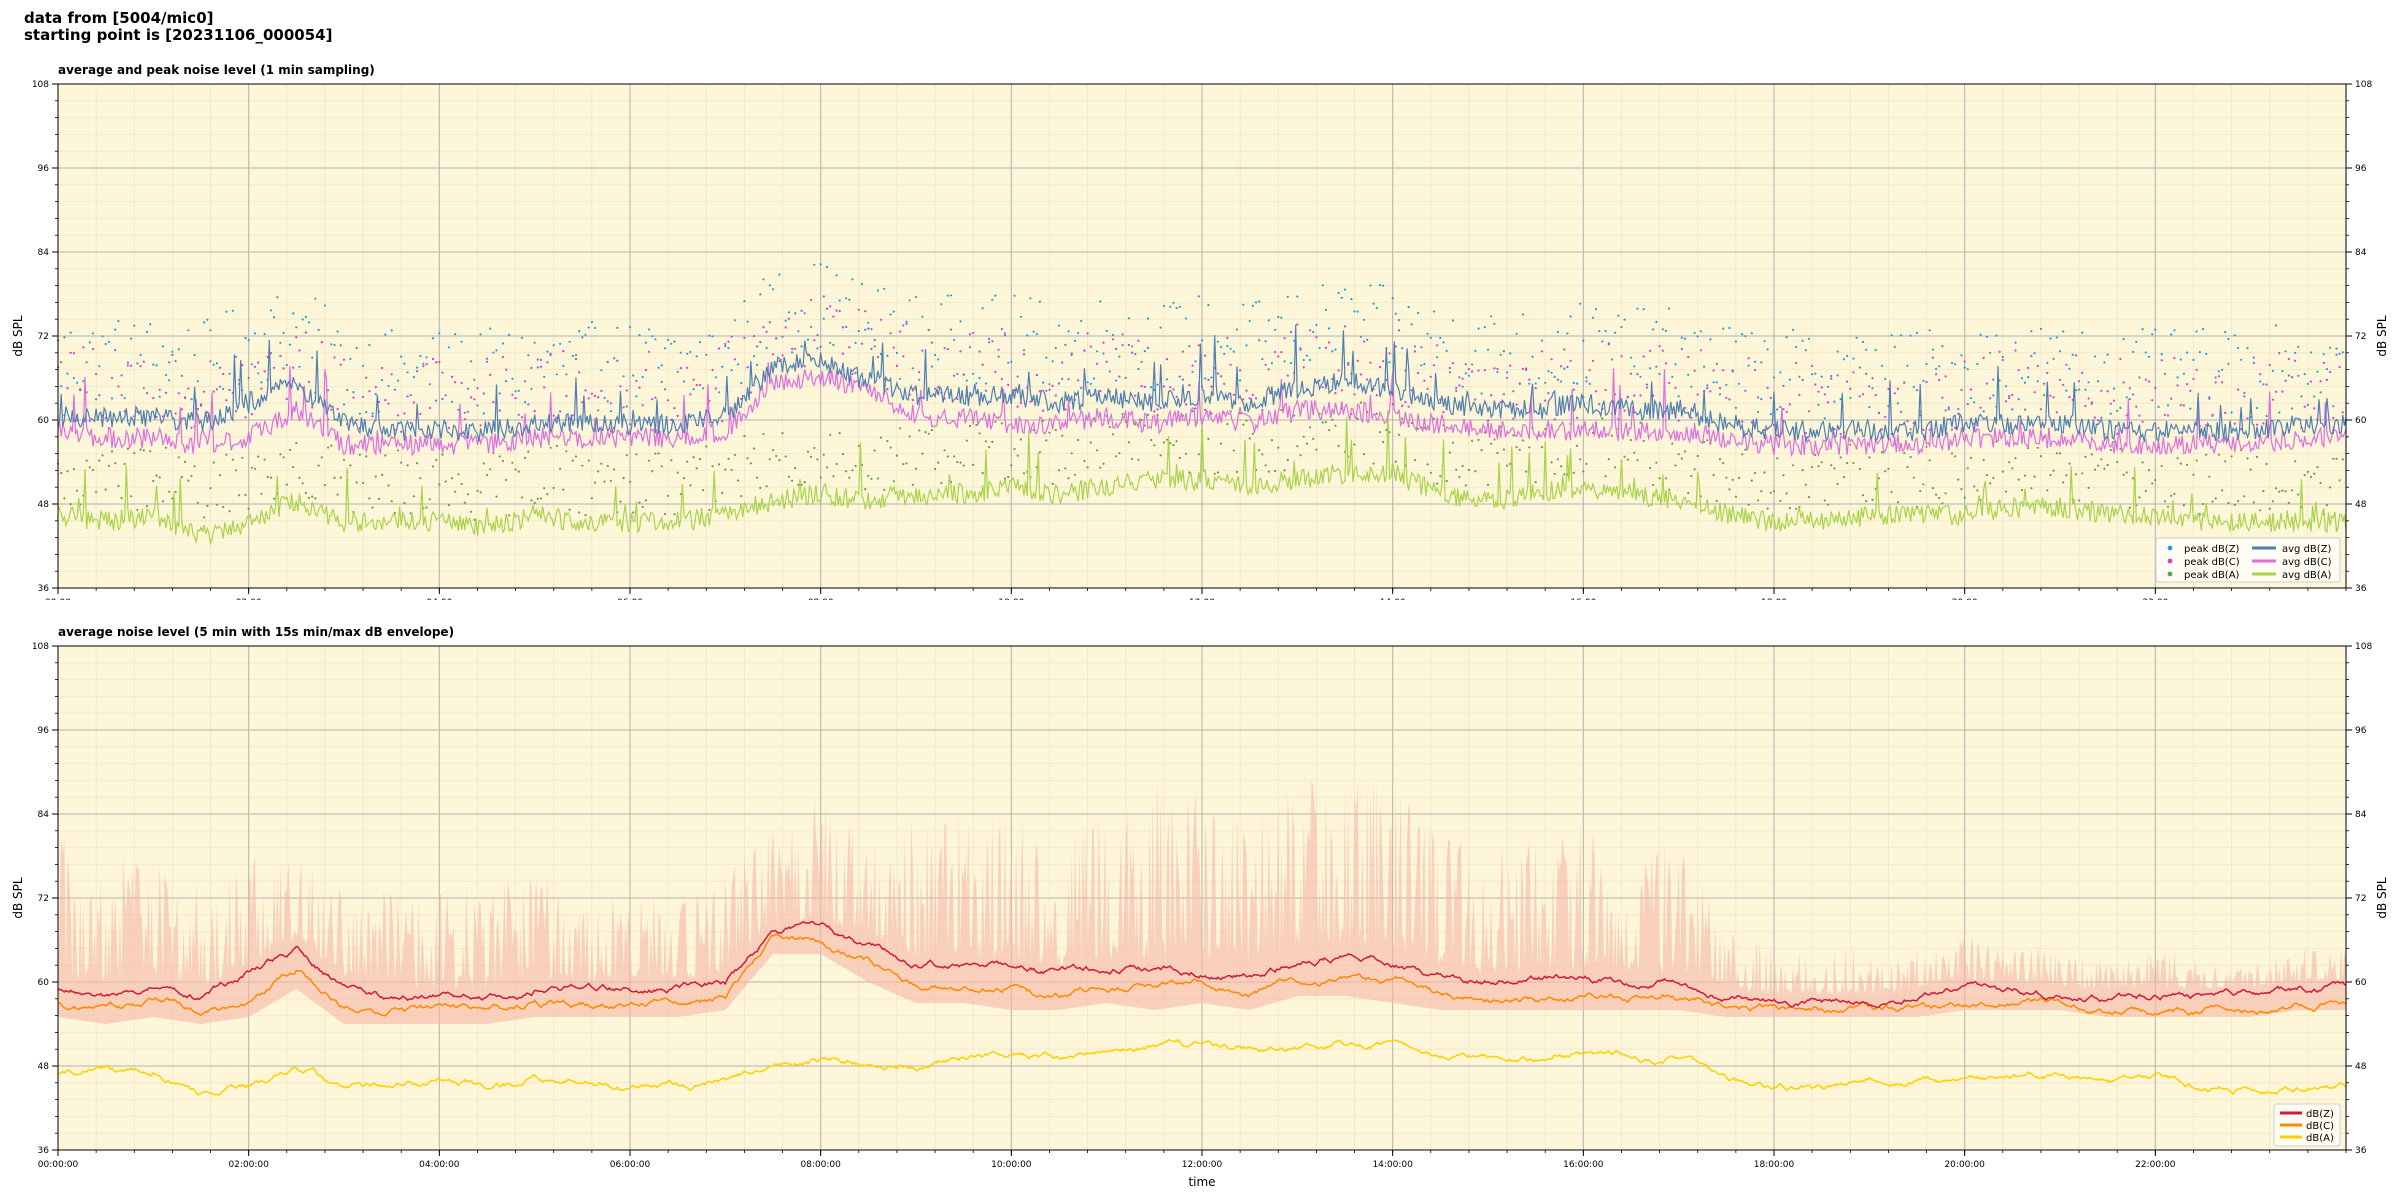 This screenshot has width=2400, height=1200. What do you see at coordinates (2360, 899) in the screenshot?
I see `y-tick-label-right: 72` at bounding box center [2360, 899].